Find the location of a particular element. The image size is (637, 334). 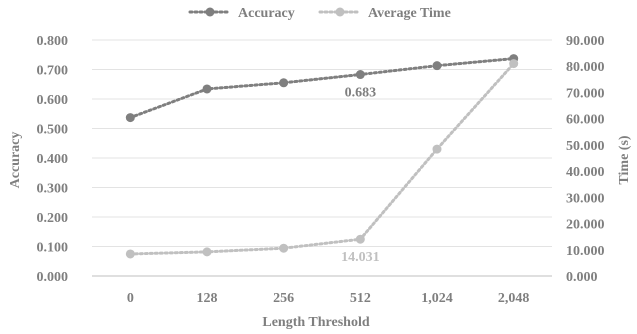

left-tick-label: 0.500 is located at coordinates (53, 130).